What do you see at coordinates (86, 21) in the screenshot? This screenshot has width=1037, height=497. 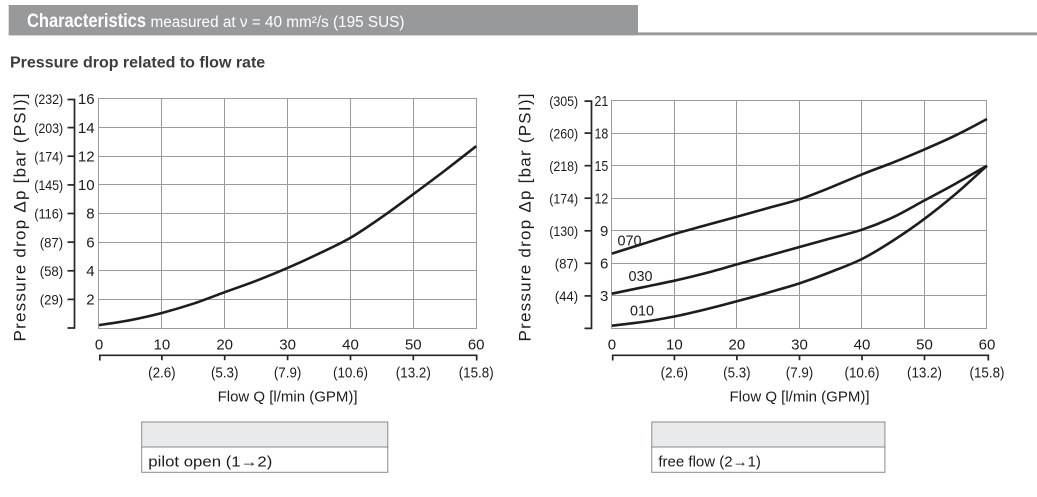 I see `svg-text: Characteristics` at bounding box center [86, 21].